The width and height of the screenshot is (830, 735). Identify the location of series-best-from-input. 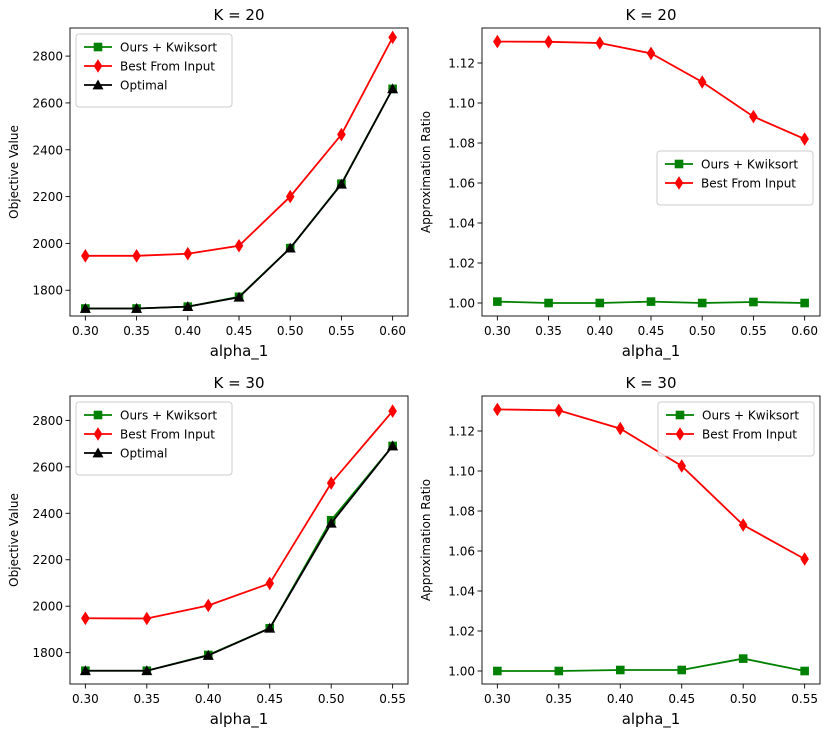
(651, 484).